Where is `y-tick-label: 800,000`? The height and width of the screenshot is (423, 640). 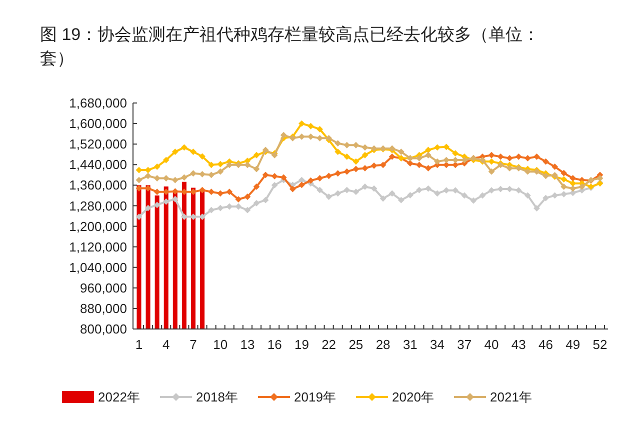 y-tick-label: 800,000 is located at coordinates (103, 329).